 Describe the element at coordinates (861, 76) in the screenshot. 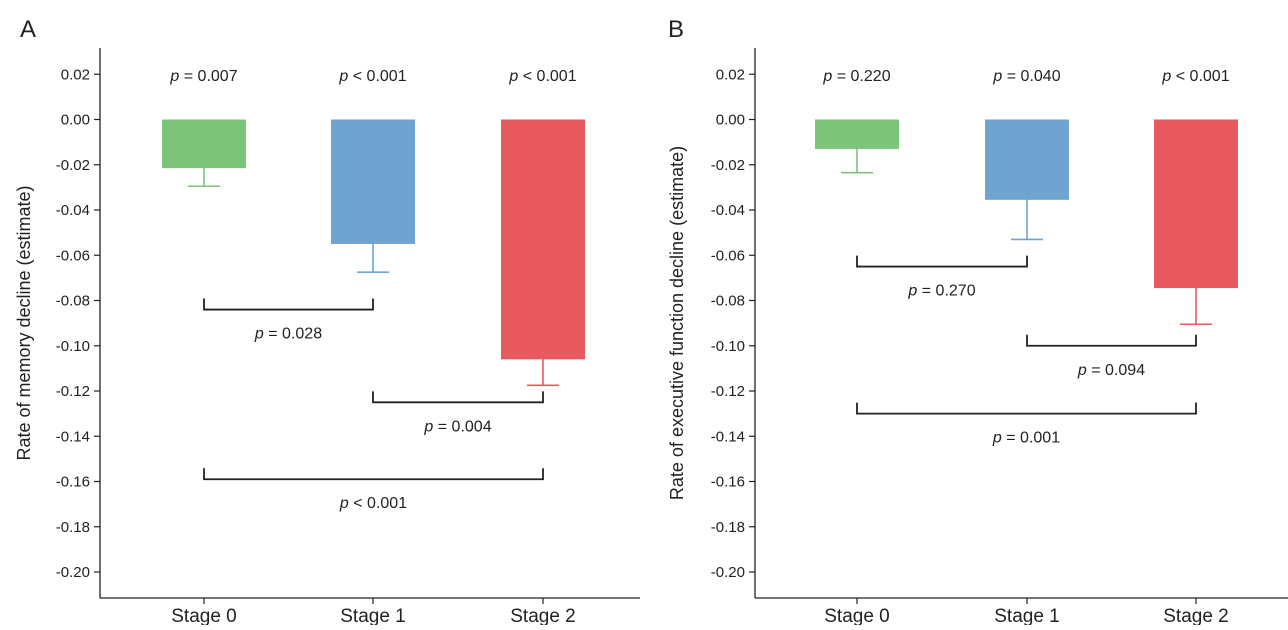

I see `bar-p-value-value: = 0.220` at that location.